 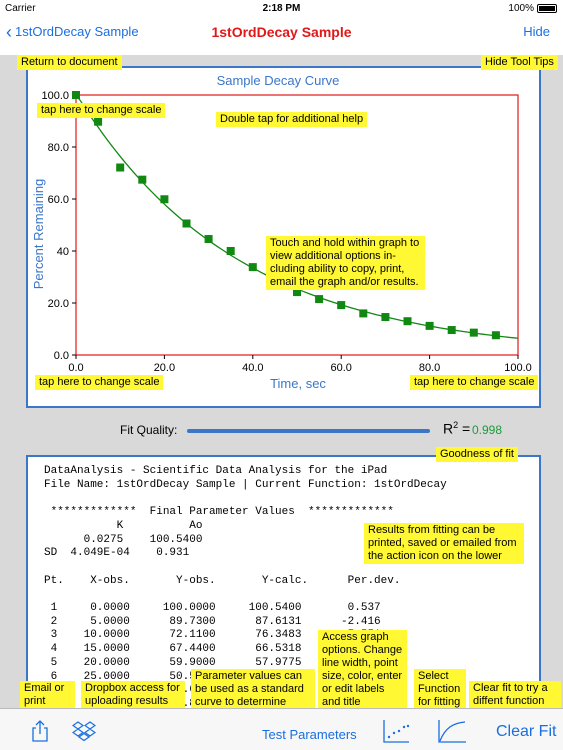 What do you see at coordinates (101, 110) in the screenshot?
I see `tip-scale-top: tap here to change scale` at bounding box center [101, 110].